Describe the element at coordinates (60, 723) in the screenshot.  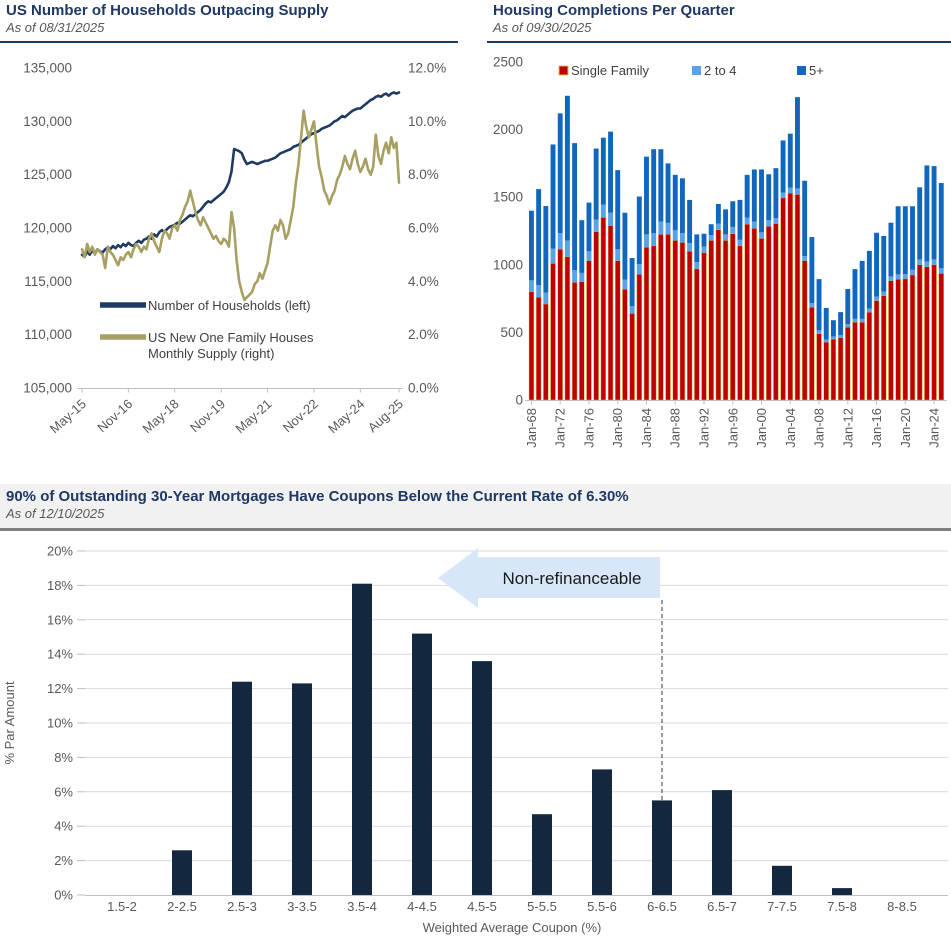
I see `y-axis-tick-label: 10%` at that location.